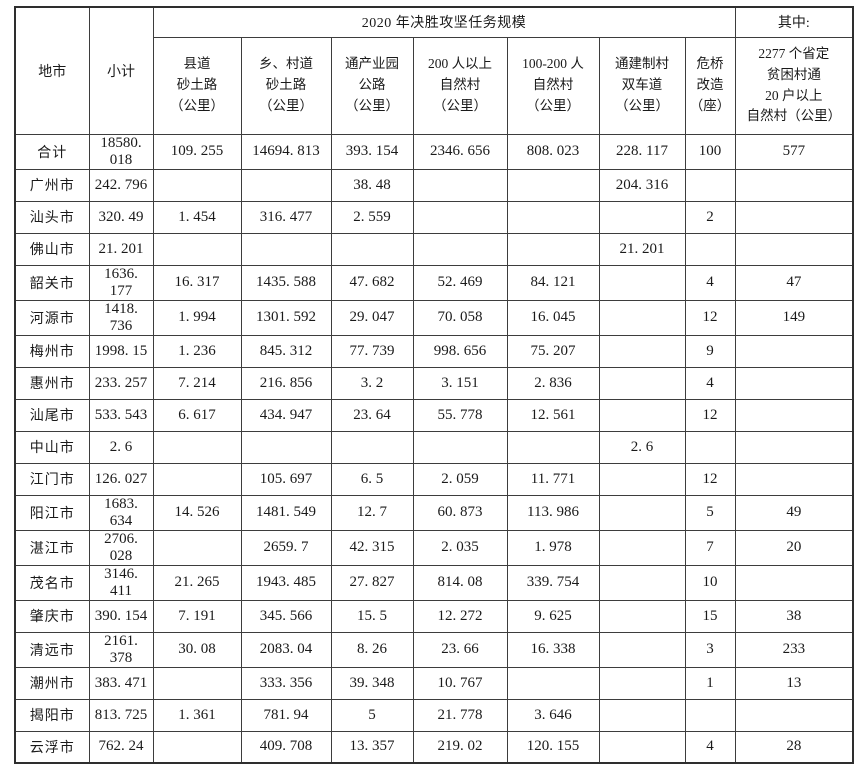  I want to click on header-county-road: 县道 砂土路 （公里）, so click(197, 85).